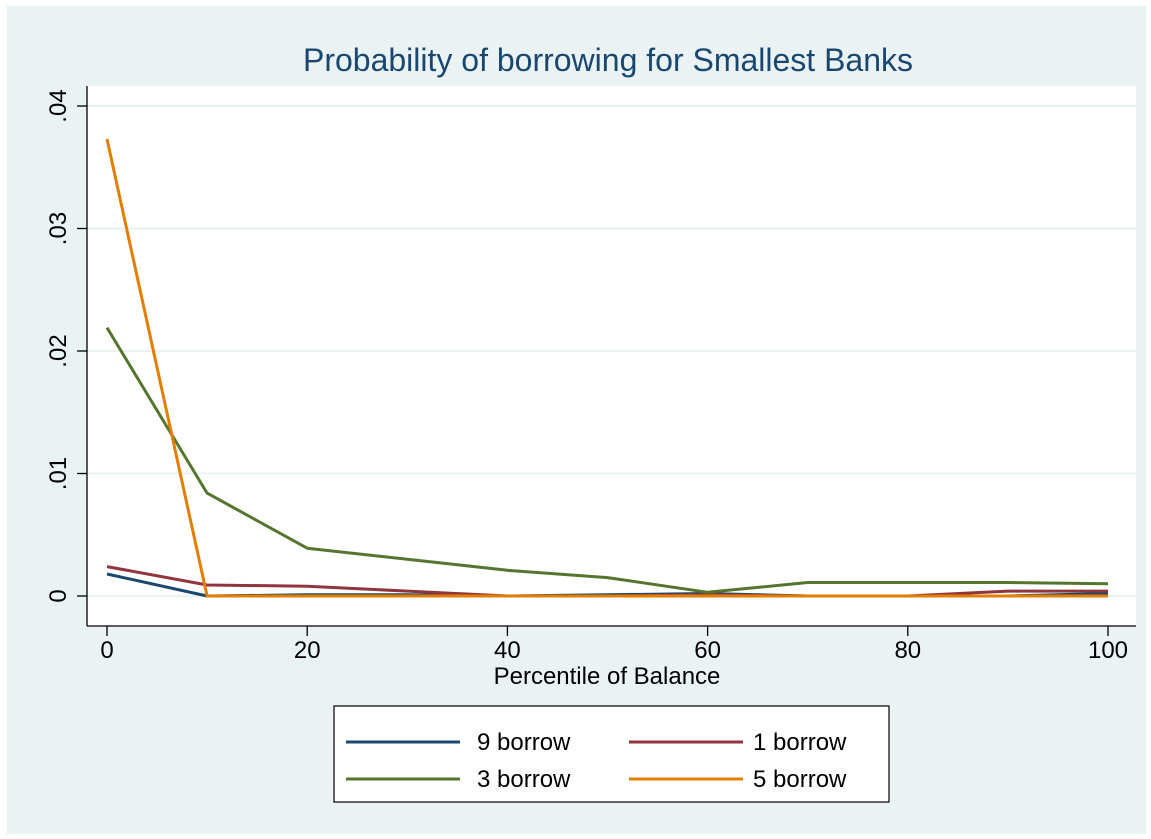  What do you see at coordinates (524, 779) in the screenshot?
I see `legend-label: 3 borrow` at bounding box center [524, 779].